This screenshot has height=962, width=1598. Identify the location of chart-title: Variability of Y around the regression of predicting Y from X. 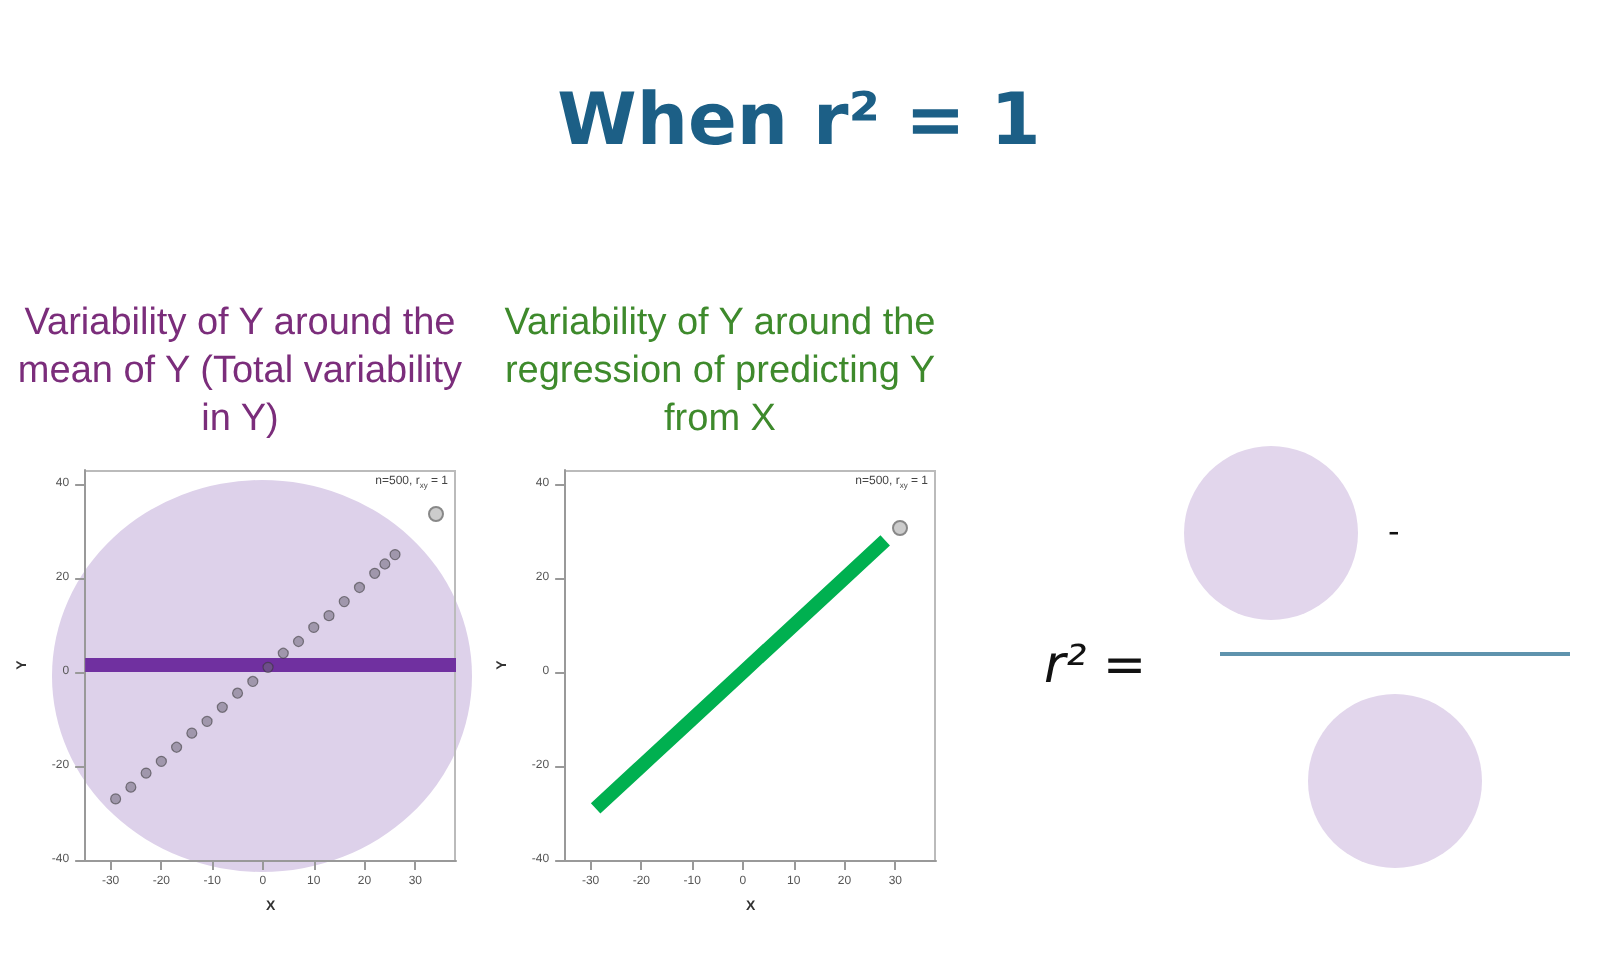
(720, 372).